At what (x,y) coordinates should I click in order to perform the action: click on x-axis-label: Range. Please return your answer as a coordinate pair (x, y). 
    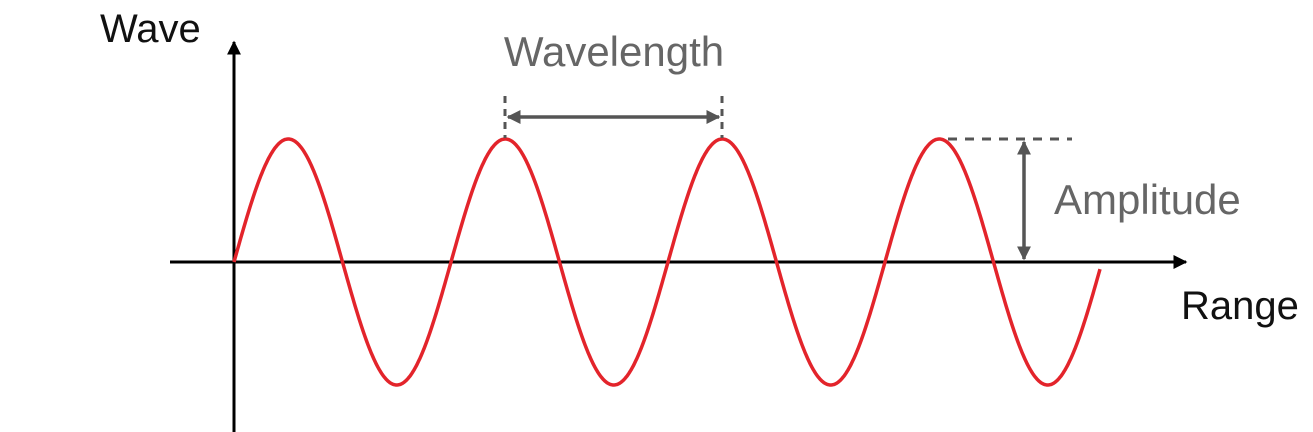
    Looking at the image, I should click on (1240, 306).